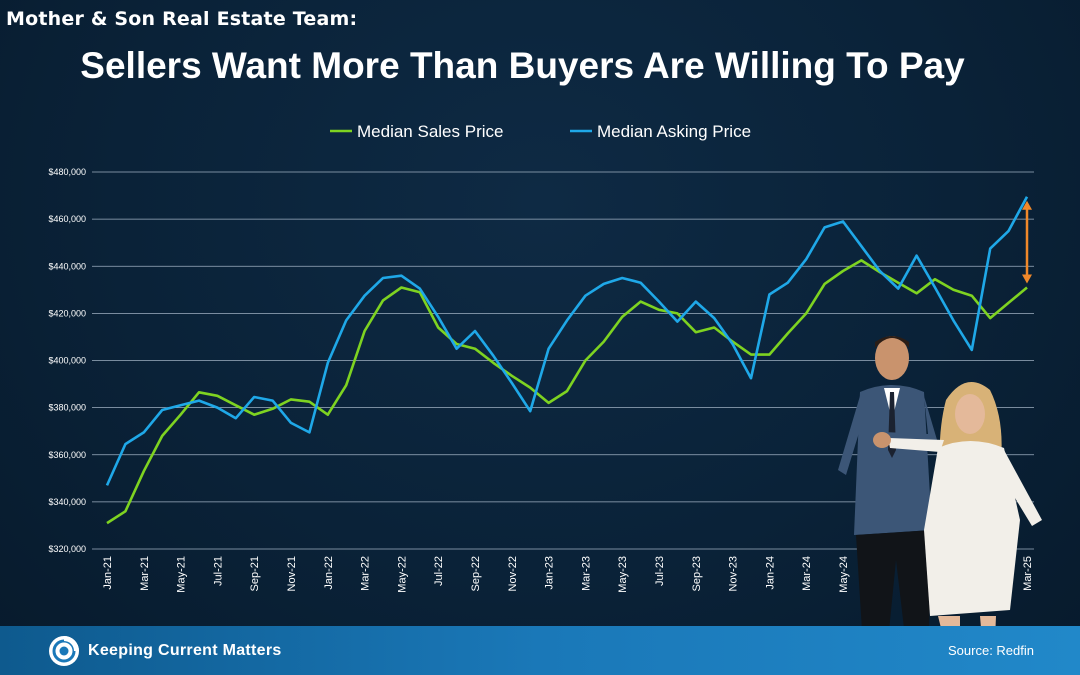 This screenshot has width=1080, height=675. What do you see at coordinates (218, 571) in the screenshot?
I see `x-tick-label: Jul-21` at bounding box center [218, 571].